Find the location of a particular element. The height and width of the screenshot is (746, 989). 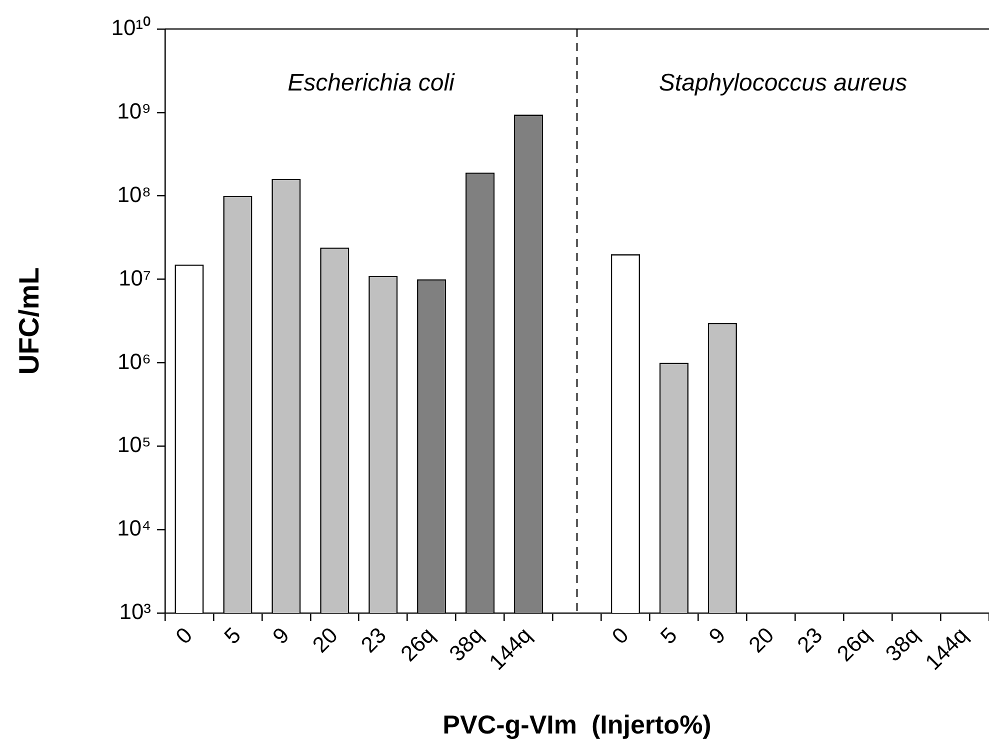

y-tick-label: 10⁷ is located at coordinates (135, 277).